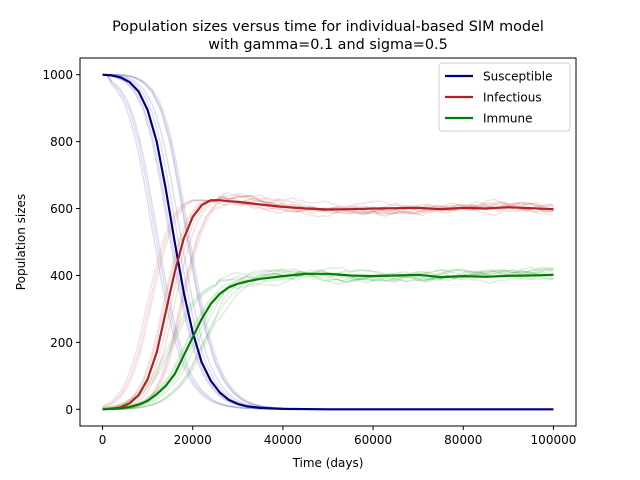 The height and width of the screenshot is (480, 640). I want to click on x-tick-label: 60000, so click(373, 440).